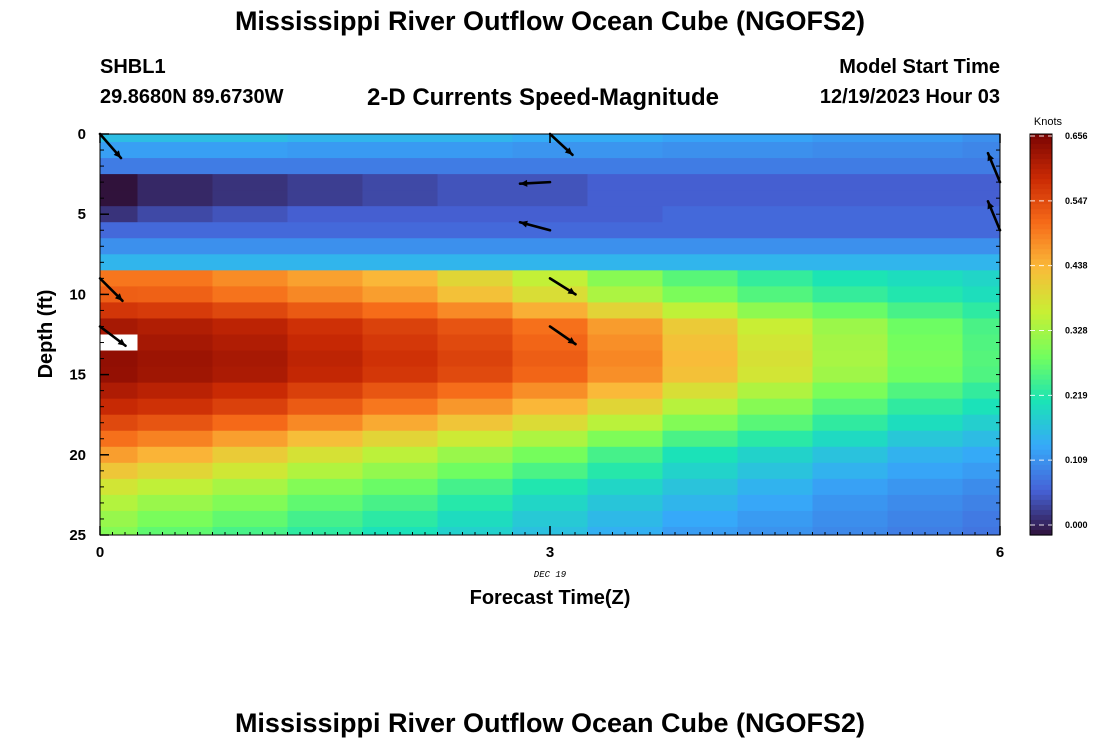 The height and width of the screenshot is (750, 1100). I want to click on model-start-time: 12/19/2023 Hour 03, so click(909, 97).